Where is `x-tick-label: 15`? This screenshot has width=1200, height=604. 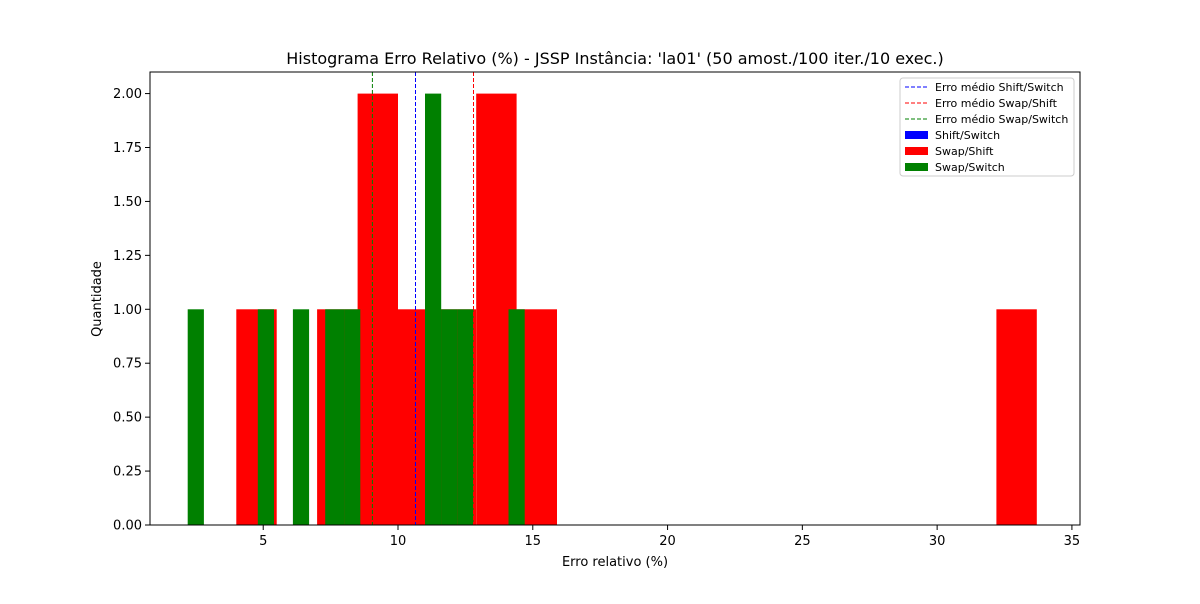 x-tick-label: 15 is located at coordinates (533, 541).